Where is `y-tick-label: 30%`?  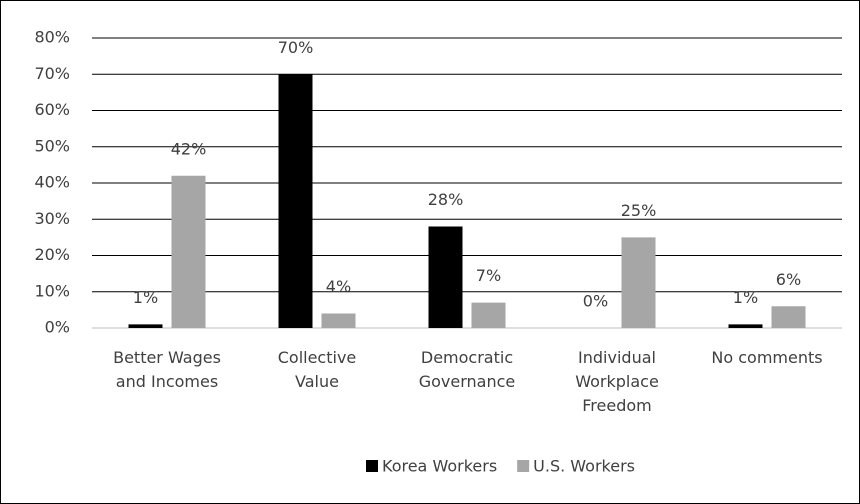 y-tick-label: 30% is located at coordinates (52, 218).